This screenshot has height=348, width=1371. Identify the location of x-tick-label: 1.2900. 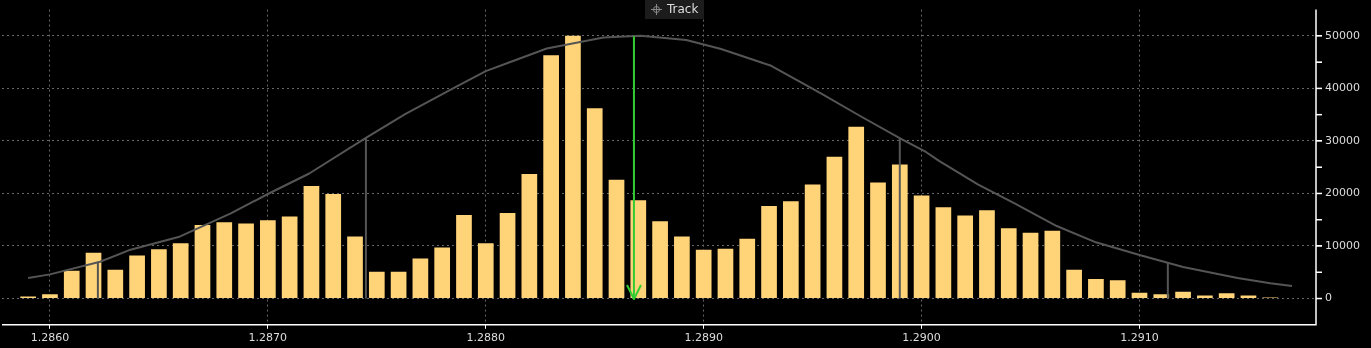
(921, 338).